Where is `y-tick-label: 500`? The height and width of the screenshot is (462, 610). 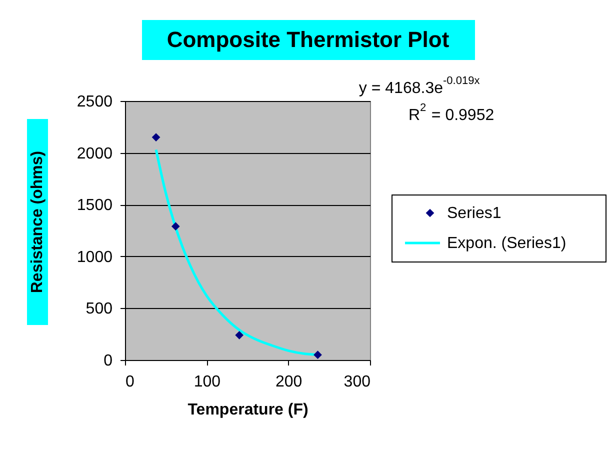 y-tick-label: 500 is located at coordinates (99, 309).